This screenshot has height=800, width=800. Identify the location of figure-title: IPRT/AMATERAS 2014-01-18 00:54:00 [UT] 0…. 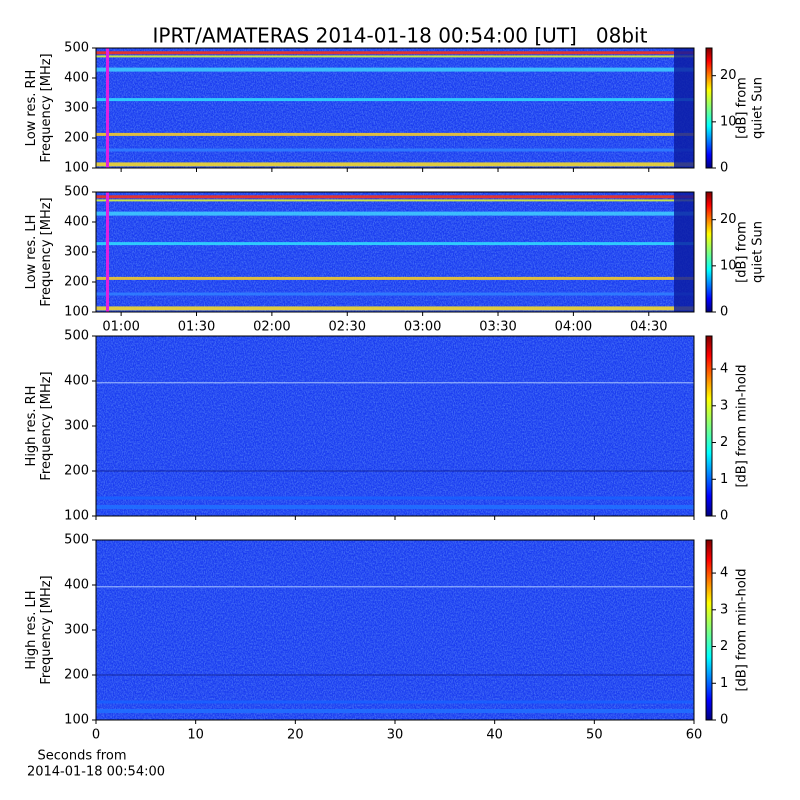
(400, 36).